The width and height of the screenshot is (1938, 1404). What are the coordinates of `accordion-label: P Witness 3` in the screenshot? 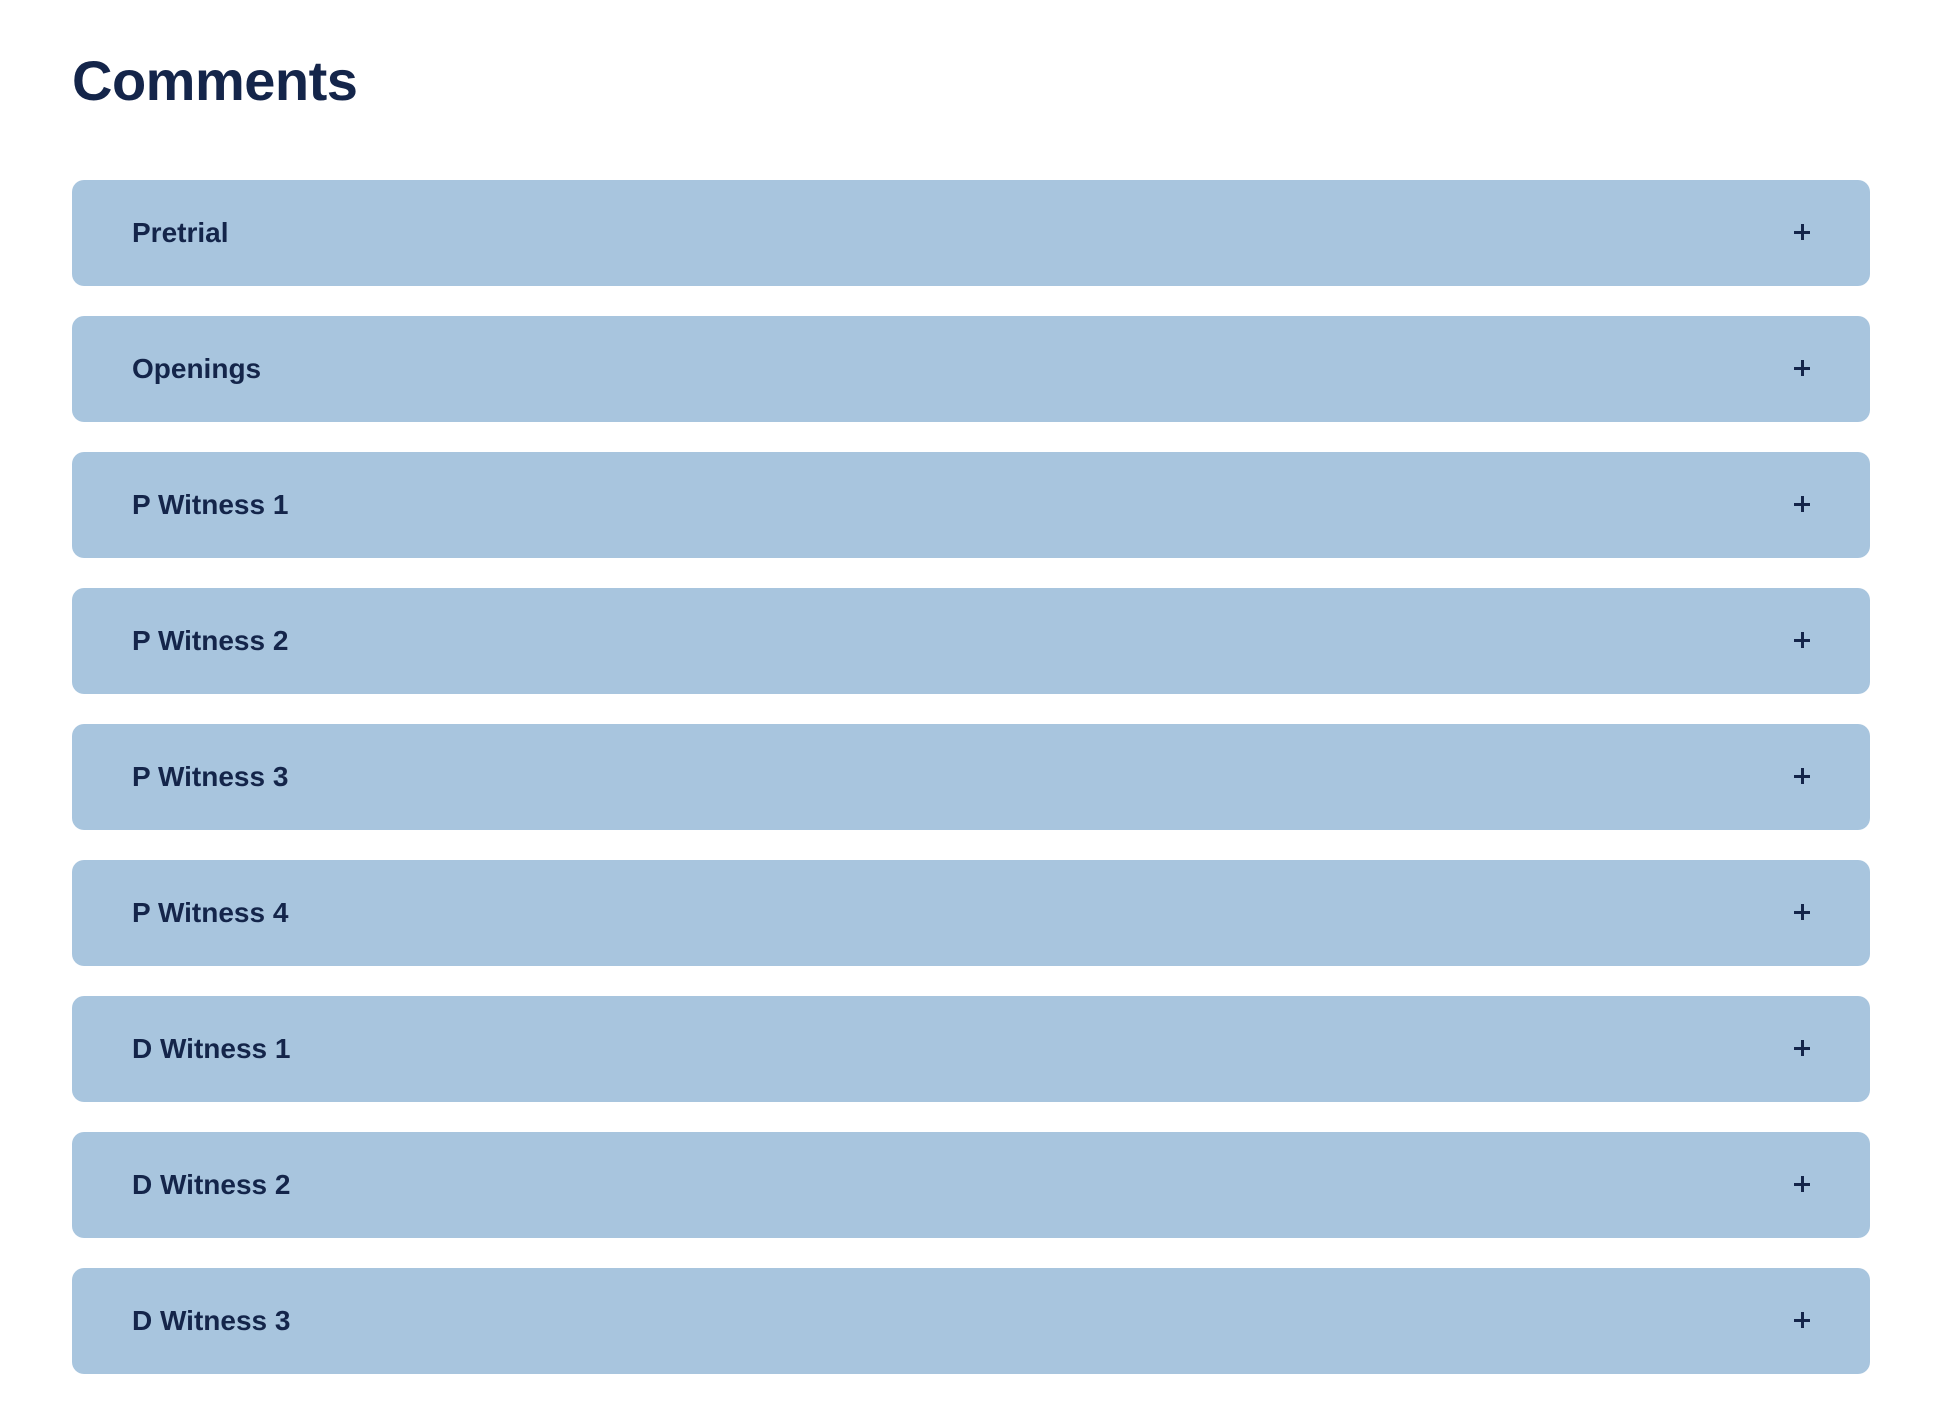 It's located at (210, 776).